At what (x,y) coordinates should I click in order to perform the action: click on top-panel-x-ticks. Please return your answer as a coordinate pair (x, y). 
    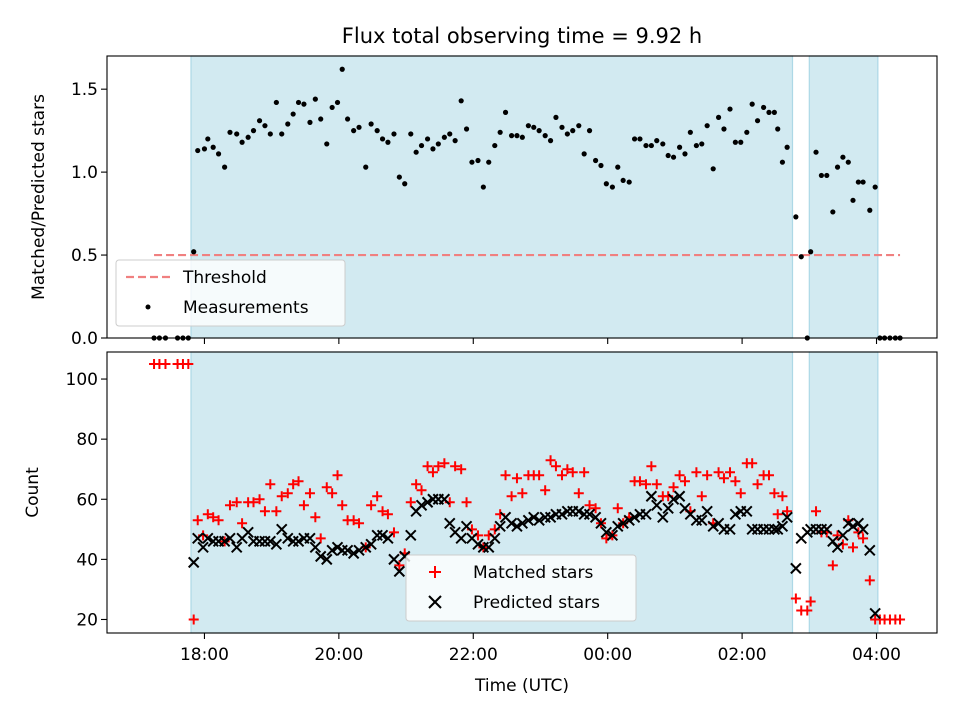
    Looking at the image, I should click on (540, 341).